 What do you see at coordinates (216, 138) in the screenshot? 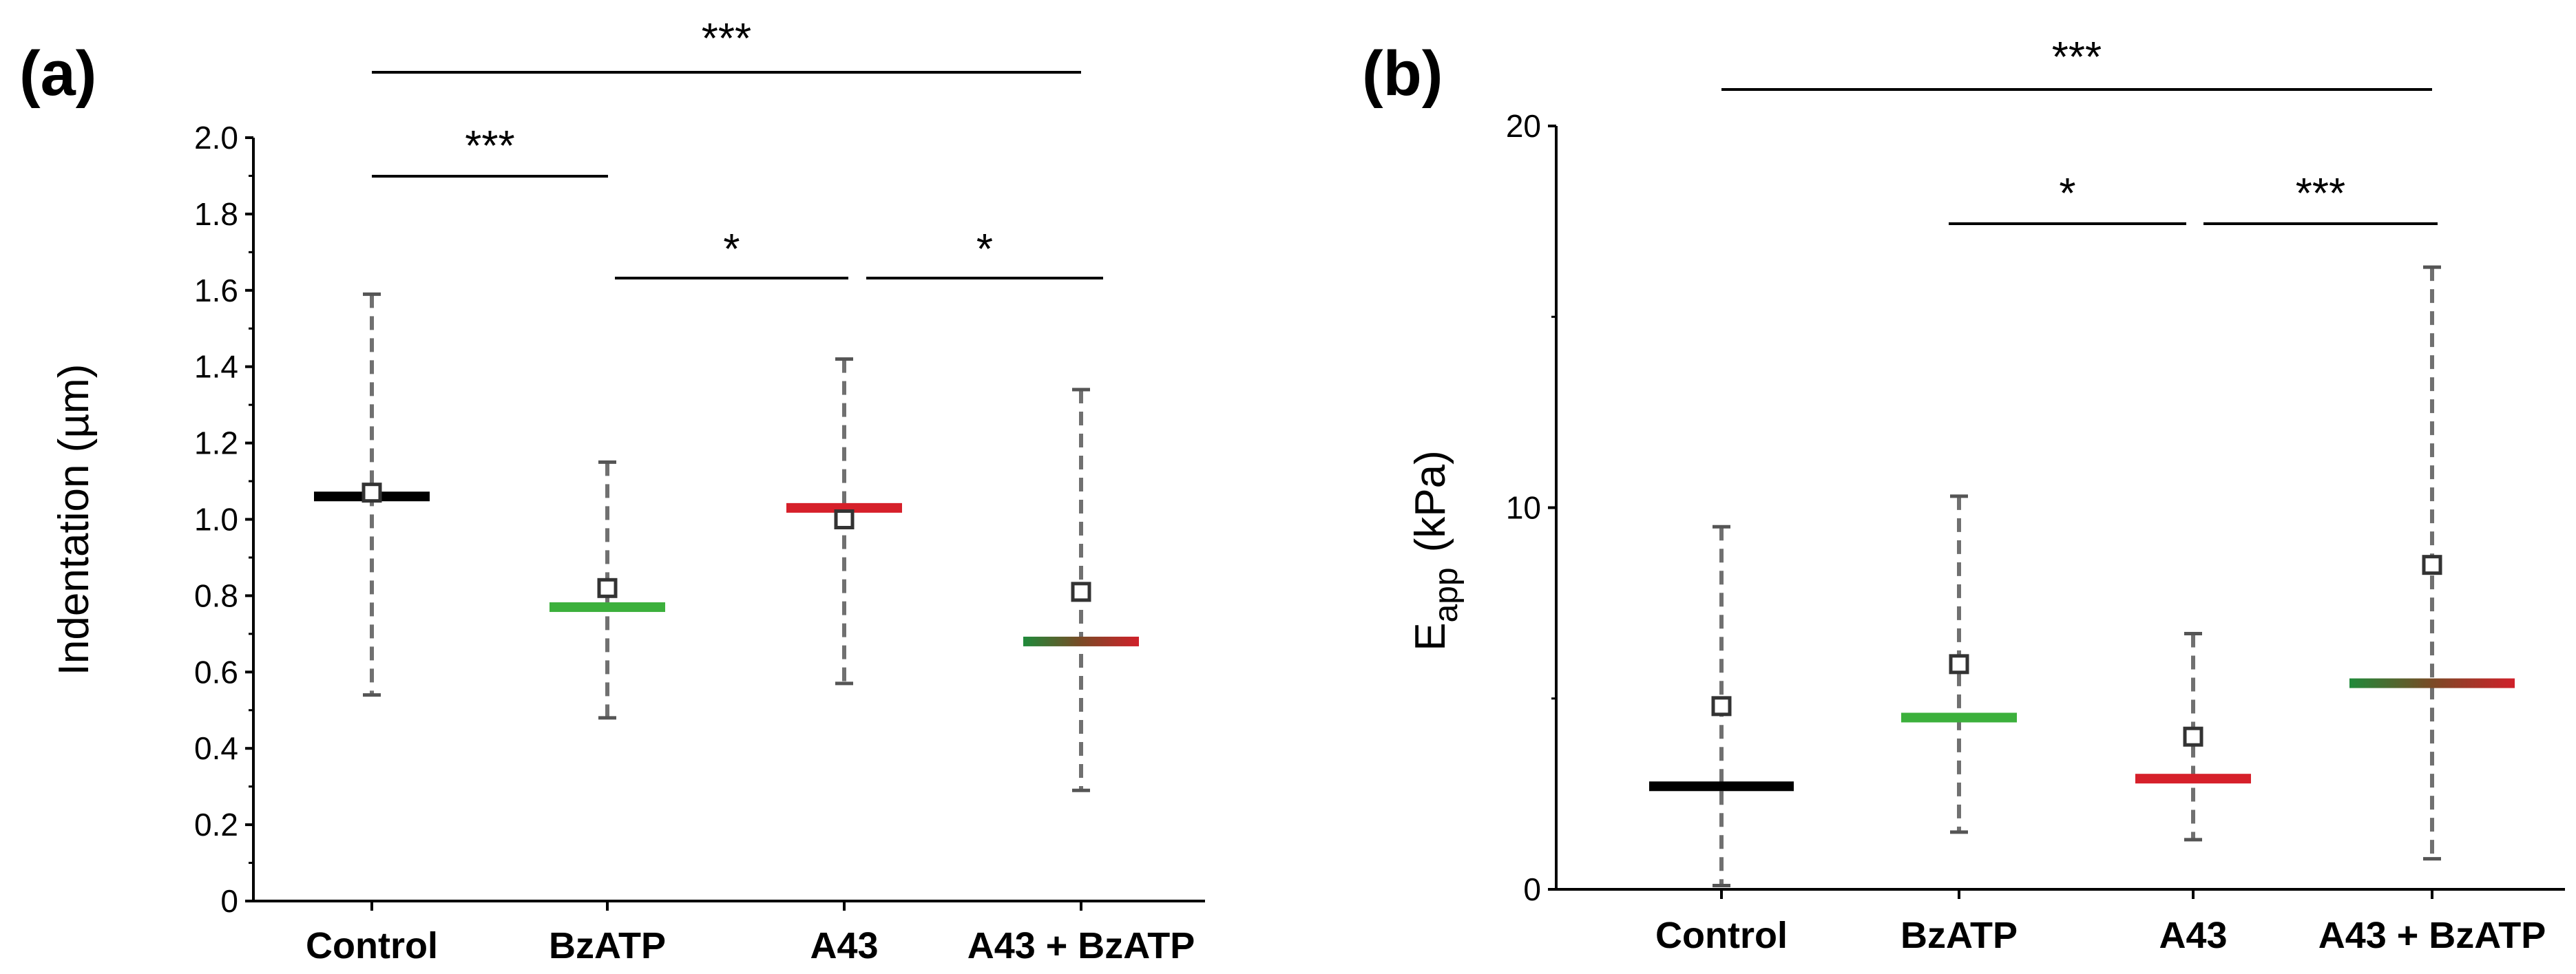
I see `y-tick-label: 2.0` at bounding box center [216, 138].